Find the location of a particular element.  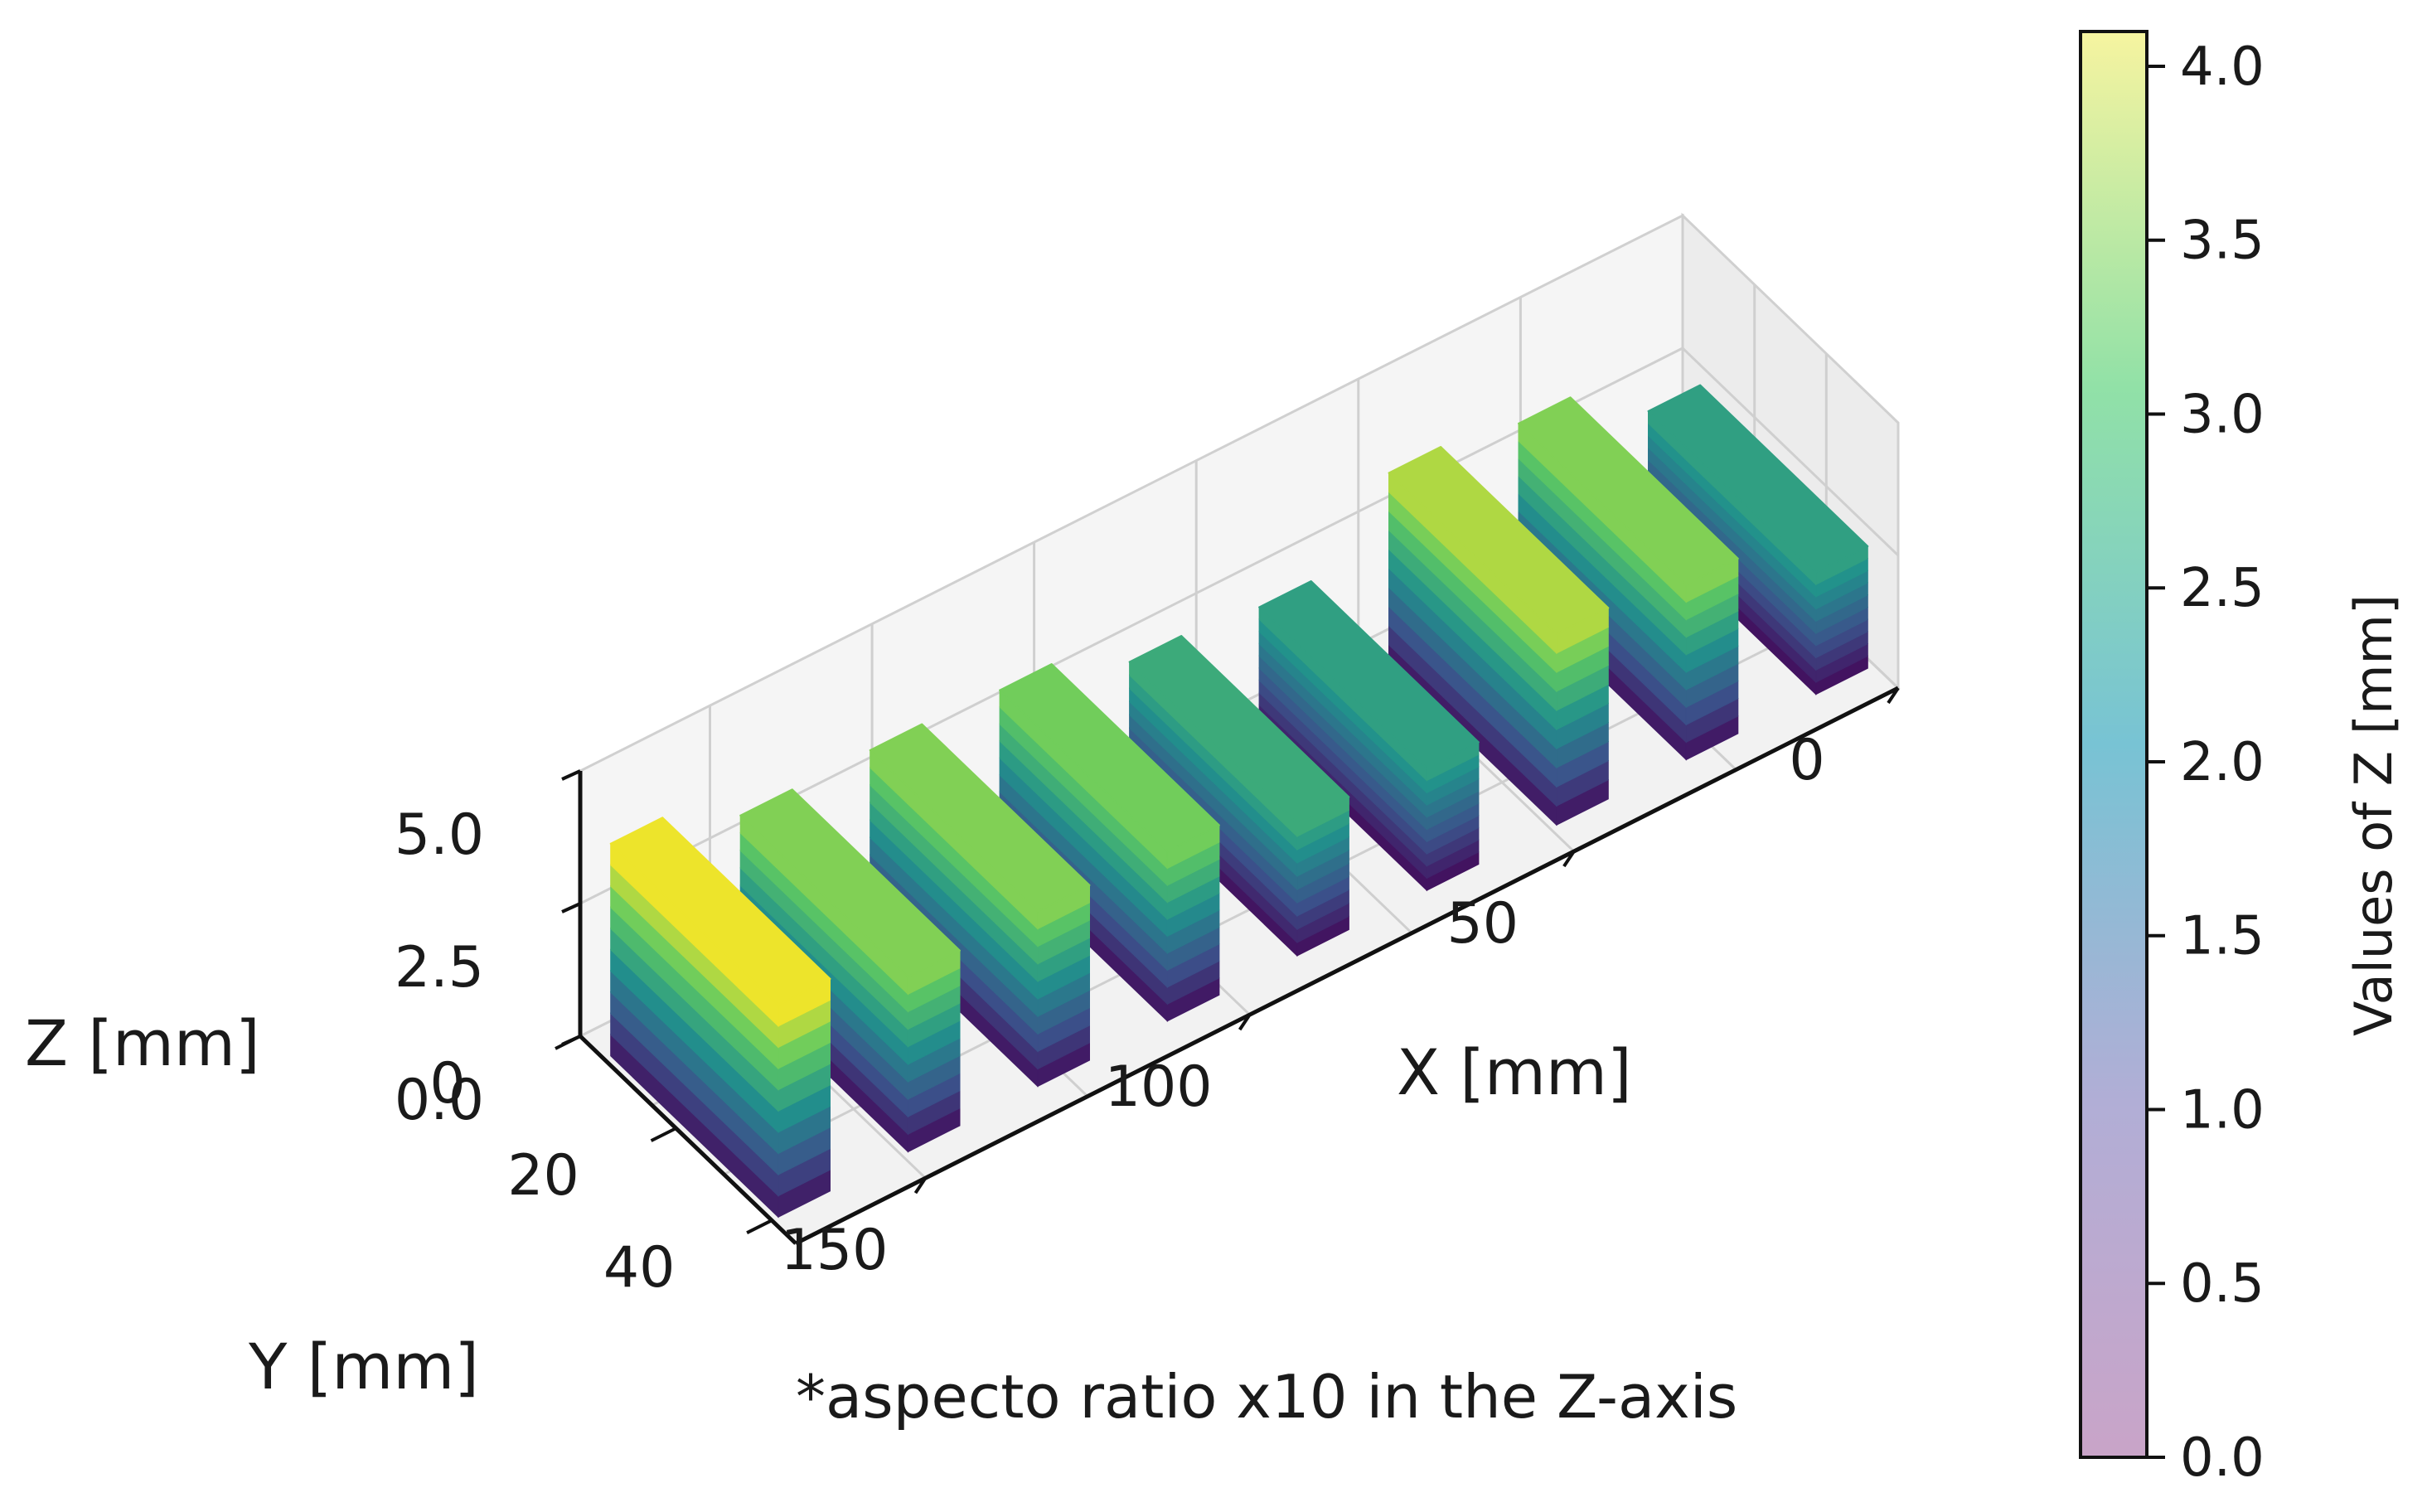

z-tick-labels: 0.0 2.5 5.0 is located at coordinates (488, 951).